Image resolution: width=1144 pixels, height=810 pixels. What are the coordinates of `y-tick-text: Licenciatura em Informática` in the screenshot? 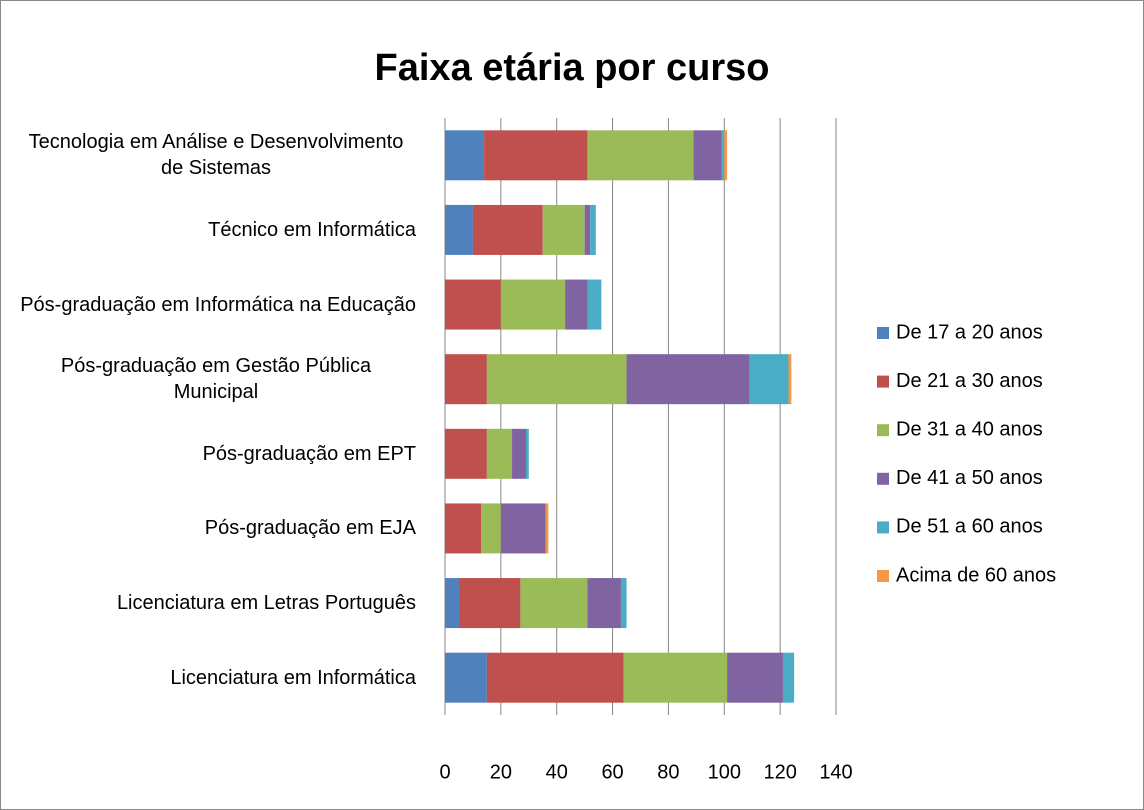 It's located at (293, 677).